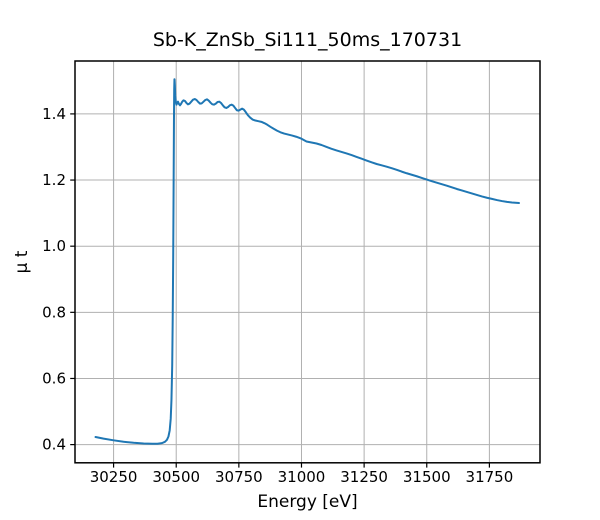 This screenshot has width=600, height=520. What do you see at coordinates (302, 477) in the screenshot?
I see `x-tick-label: 31000` at bounding box center [302, 477].